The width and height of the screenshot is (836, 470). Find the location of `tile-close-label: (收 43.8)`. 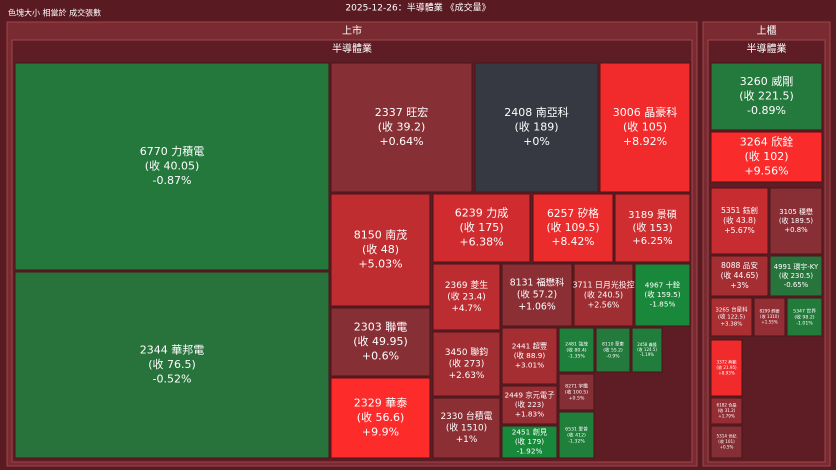

tile-close-label: (收 43.8) is located at coordinates (739, 220).